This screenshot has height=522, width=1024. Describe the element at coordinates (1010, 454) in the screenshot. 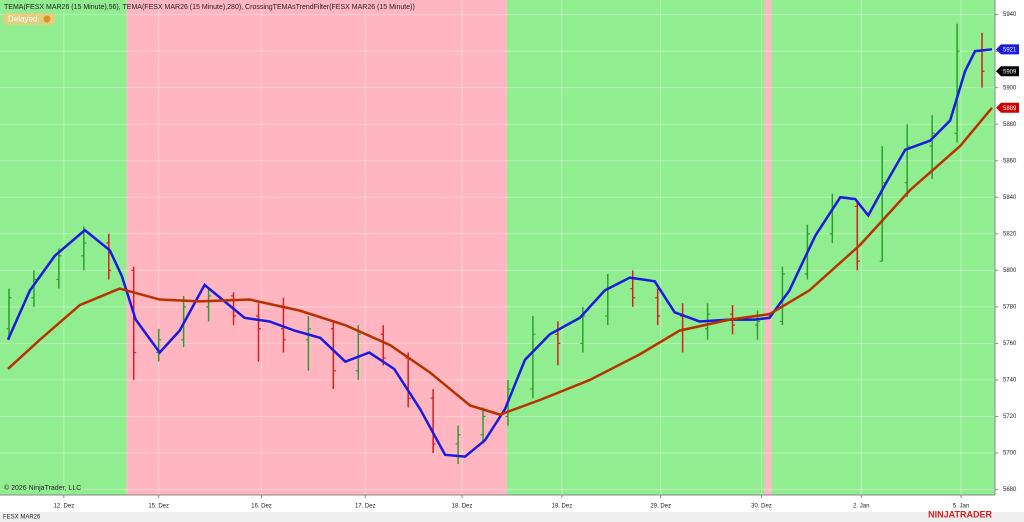

I see `y-tick-label: 5700` at that location.